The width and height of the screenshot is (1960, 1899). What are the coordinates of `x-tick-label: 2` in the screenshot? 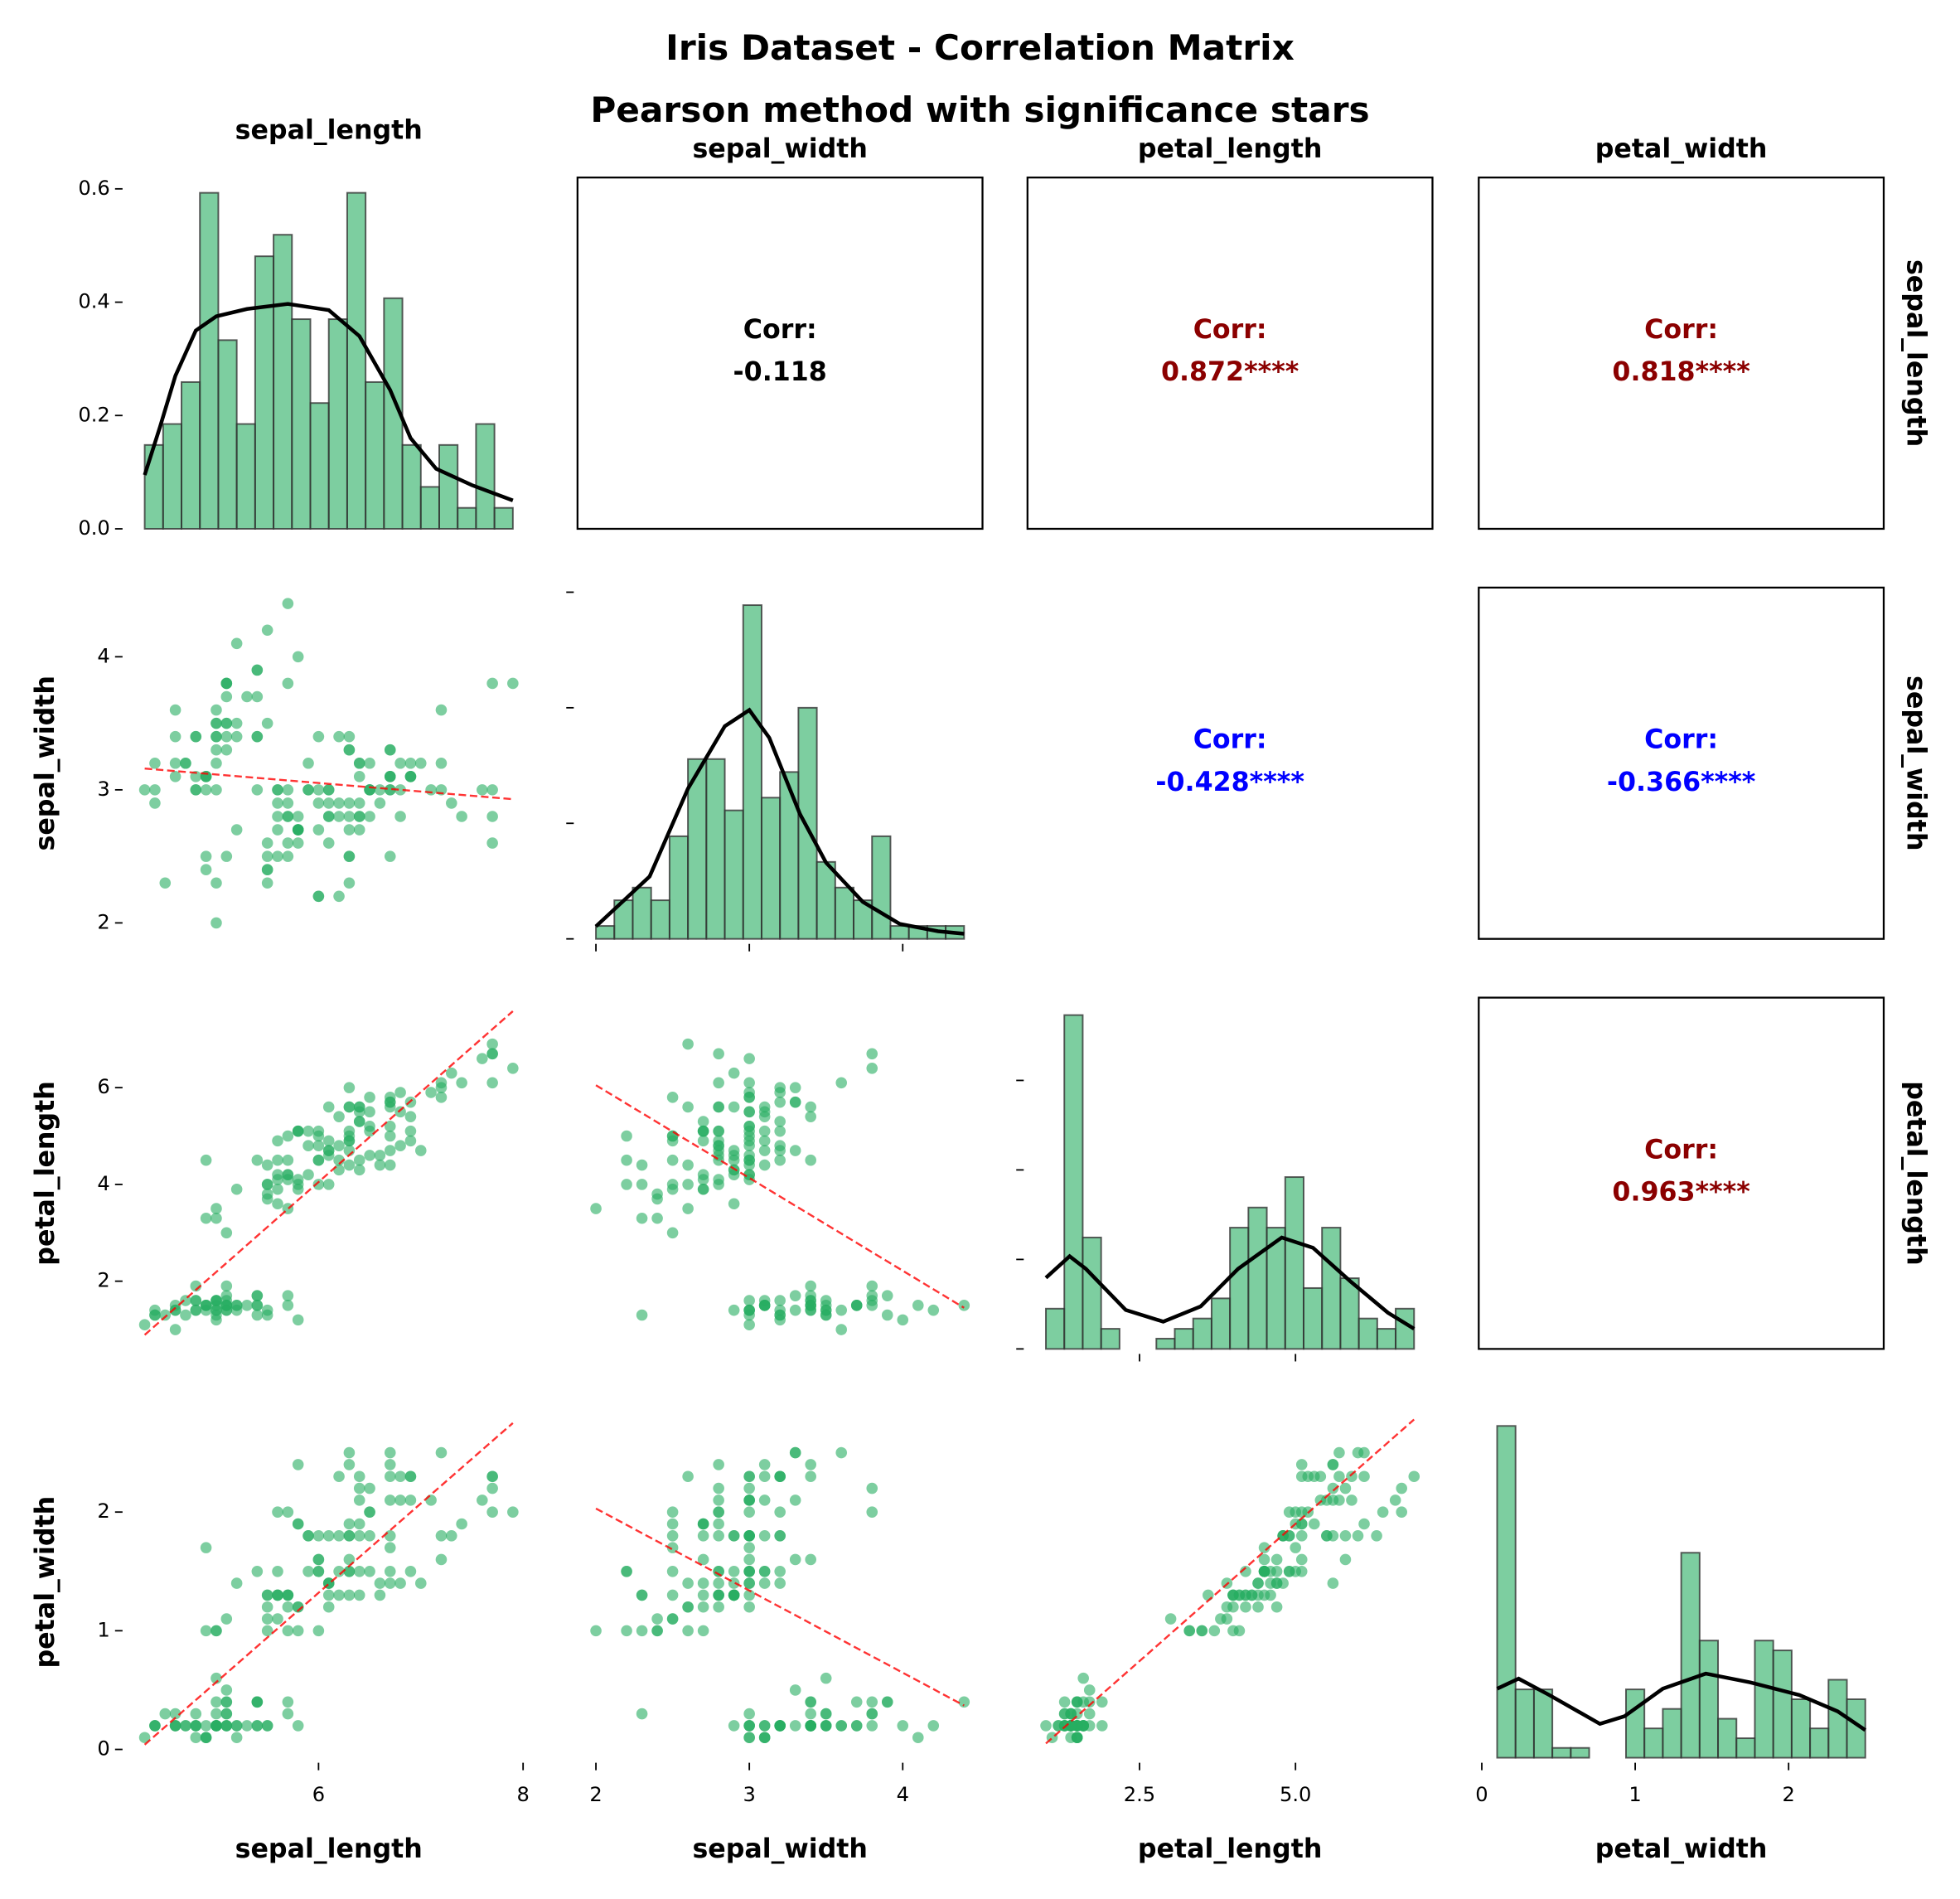 It's located at (1789, 1794).